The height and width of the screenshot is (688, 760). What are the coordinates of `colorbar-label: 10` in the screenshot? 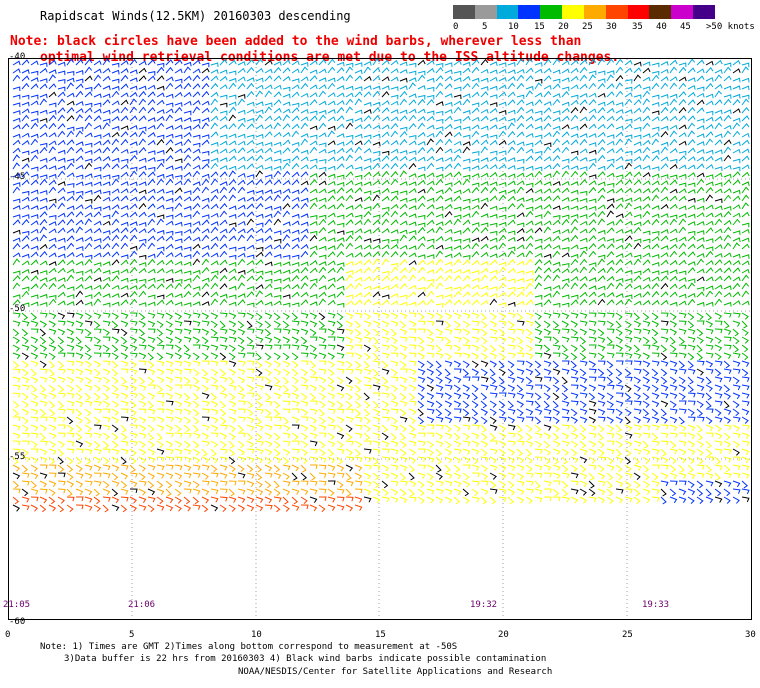 It's located at (513, 27).